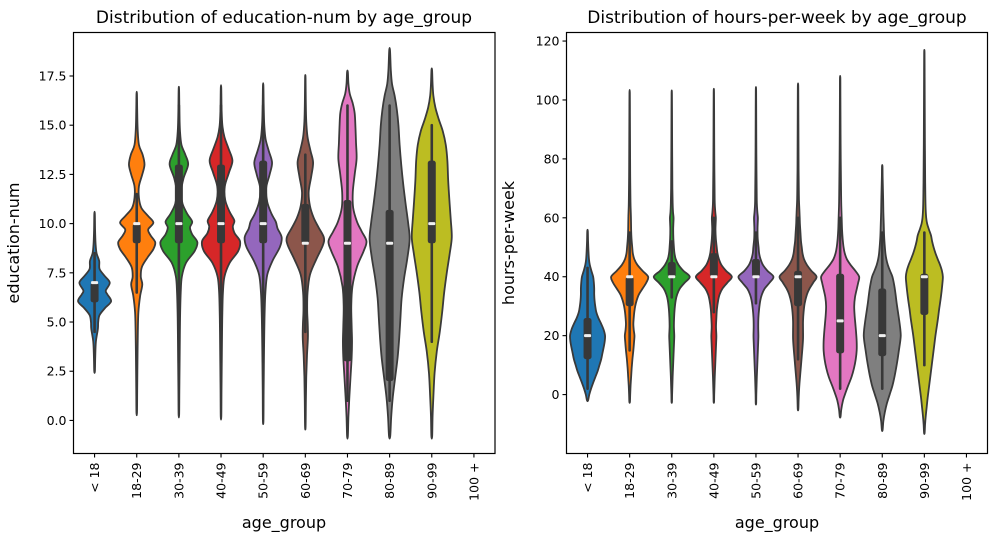 The image size is (999, 540). I want to click on y-tick-label: 12.5, so click(53, 174).